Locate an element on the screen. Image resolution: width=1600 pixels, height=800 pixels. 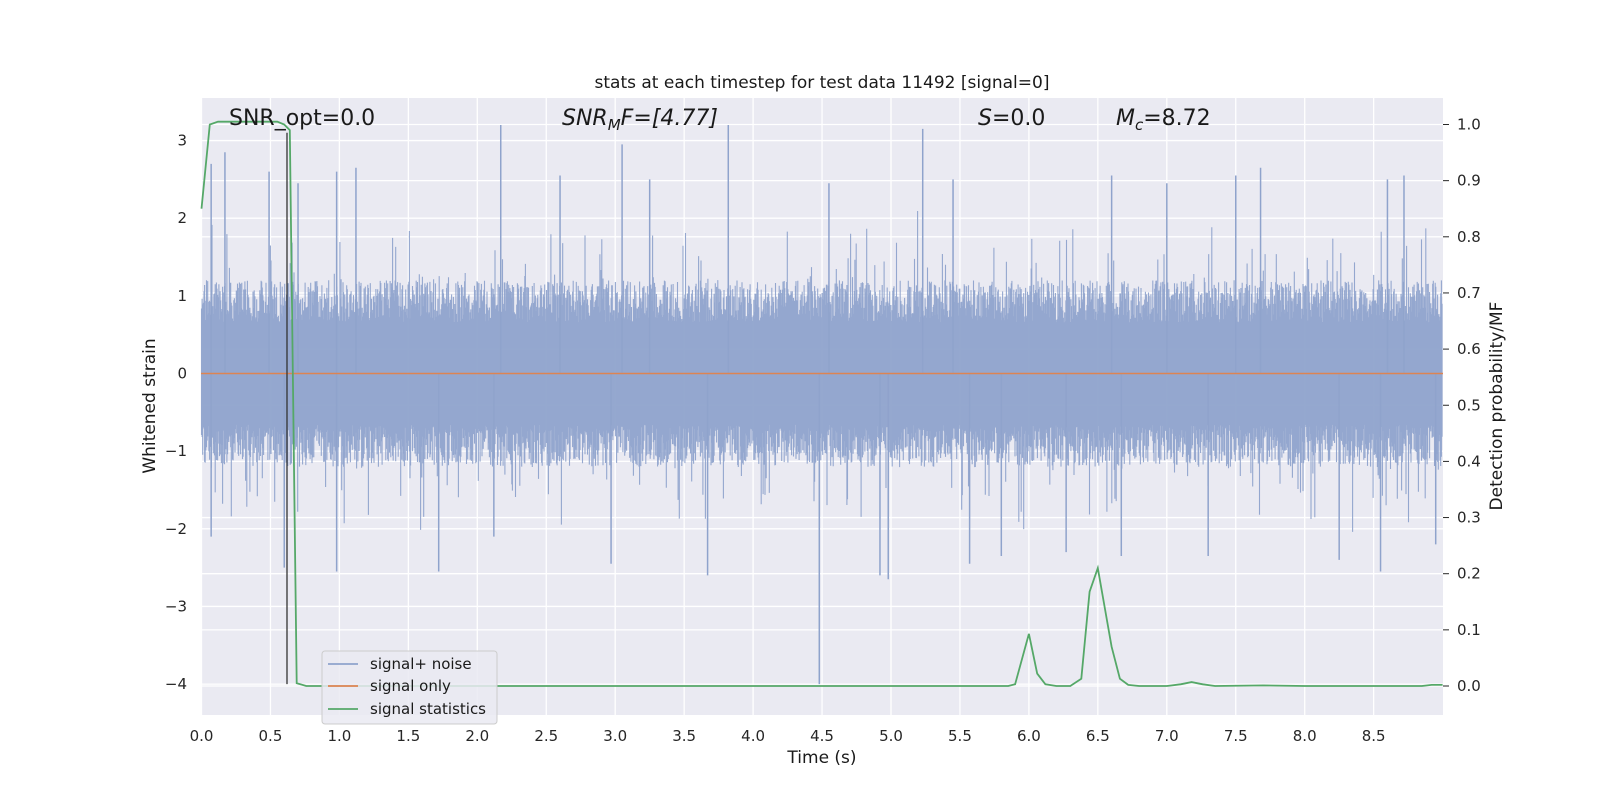
legend-label-signal-noise: signal+ noise is located at coordinates (421, 664).